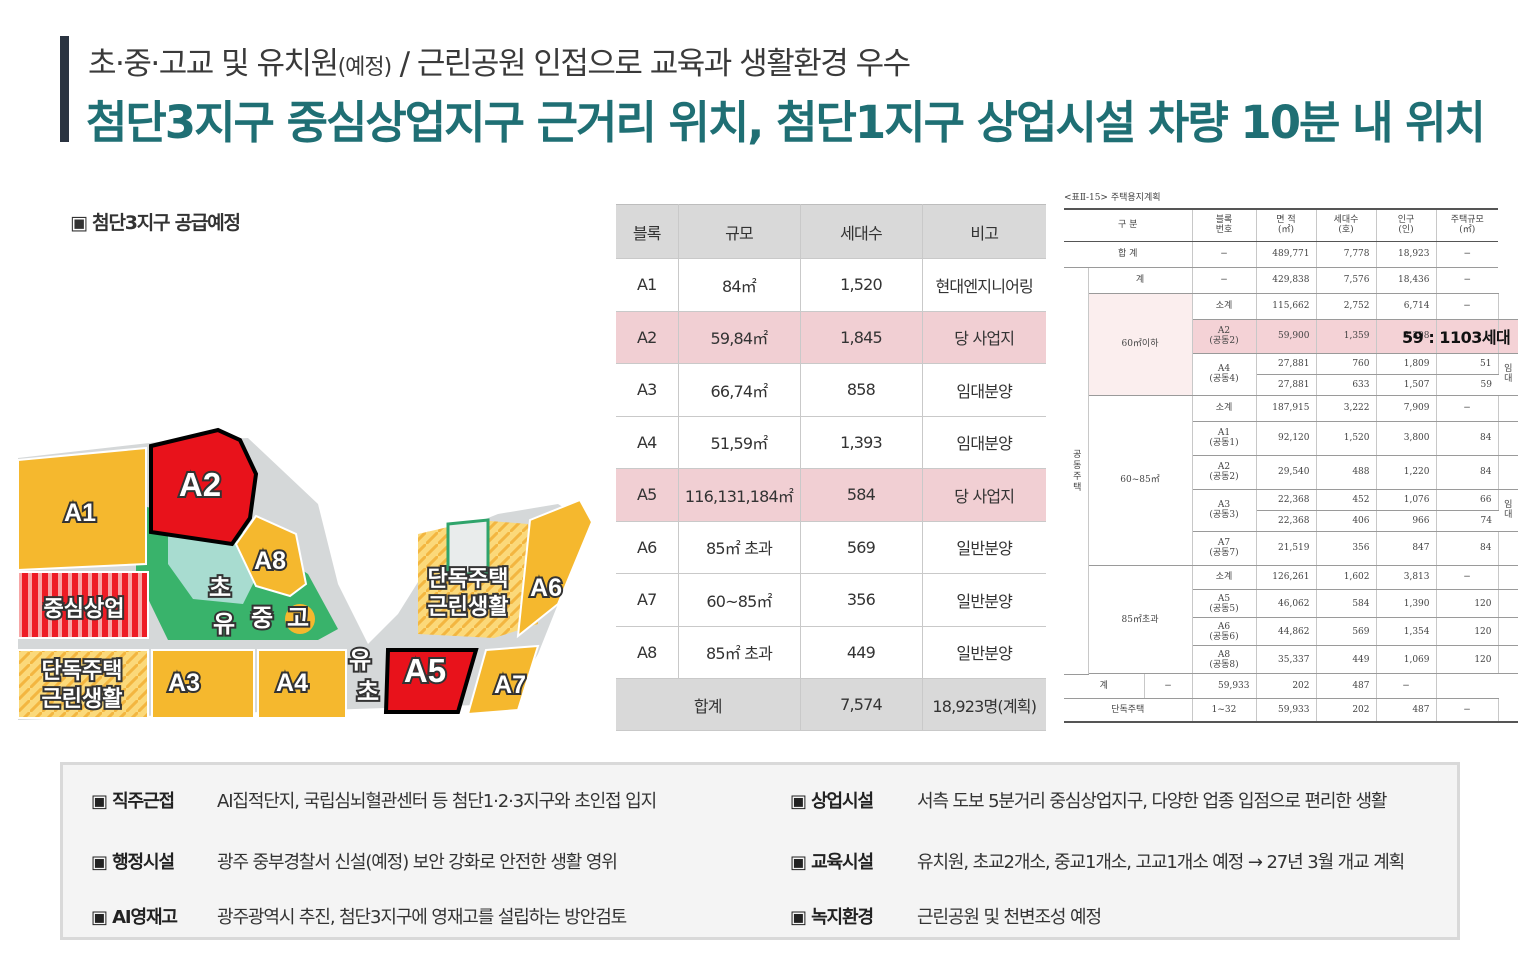 This screenshot has width=1518, height=966. Describe the element at coordinates (133, 862) in the screenshot. I see `info-label: ▣ 행정시설` at that location.